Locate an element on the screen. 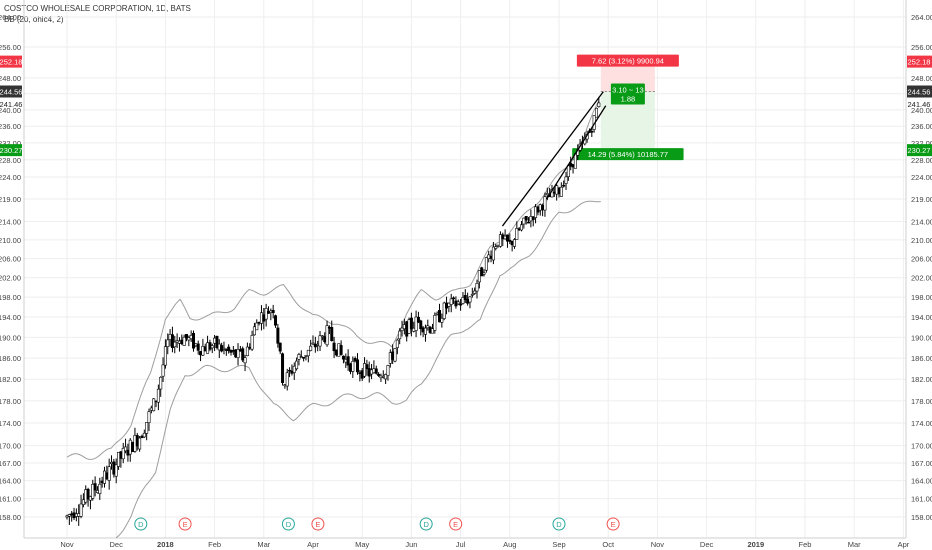 This screenshot has width=932, height=550. y-tick-label-right: 206.00 is located at coordinates (921, 259).